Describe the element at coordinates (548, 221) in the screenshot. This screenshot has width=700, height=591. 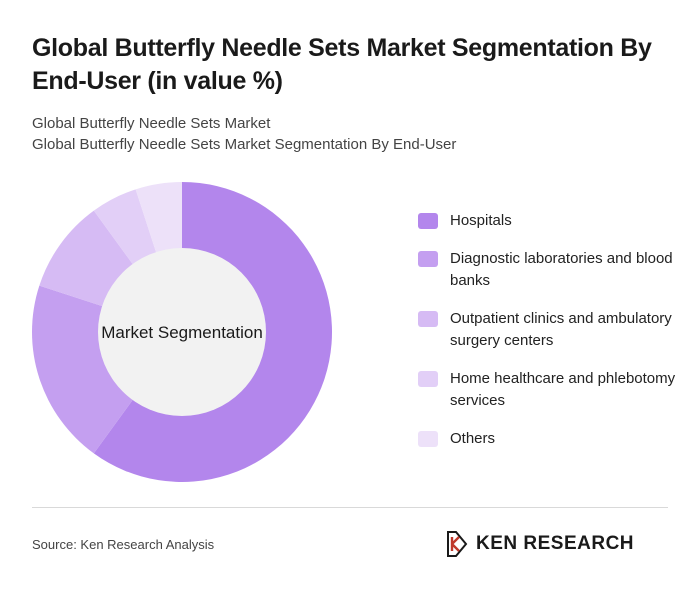
I see `legend-item: Hospitals` at that location.